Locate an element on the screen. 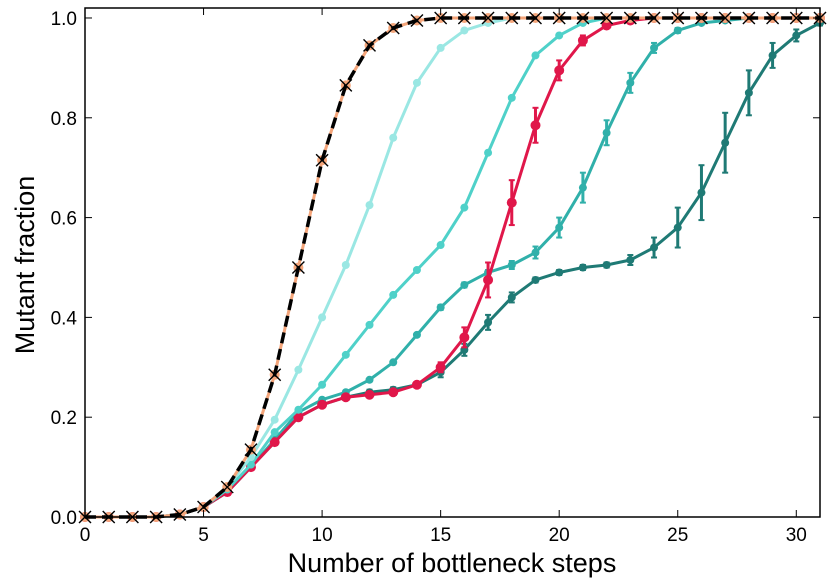 The height and width of the screenshot is (588, 830). y-tick-label: 0.4 is located at coordinates (64, 318).